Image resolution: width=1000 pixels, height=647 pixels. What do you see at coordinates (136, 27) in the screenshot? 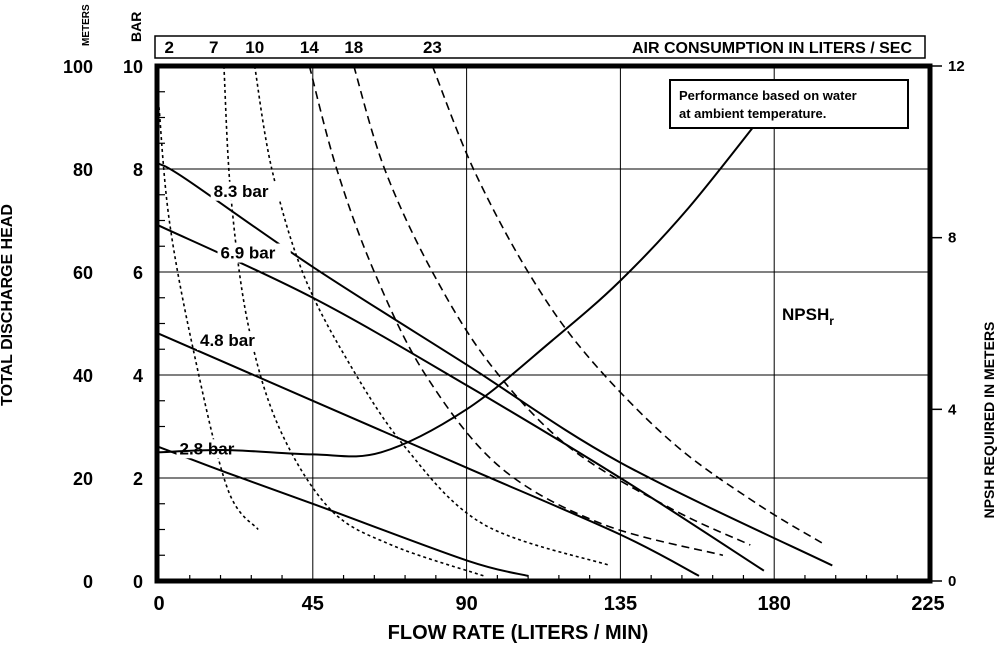
I see `left-units-bar: BAR` at bounding box center [136, 27].